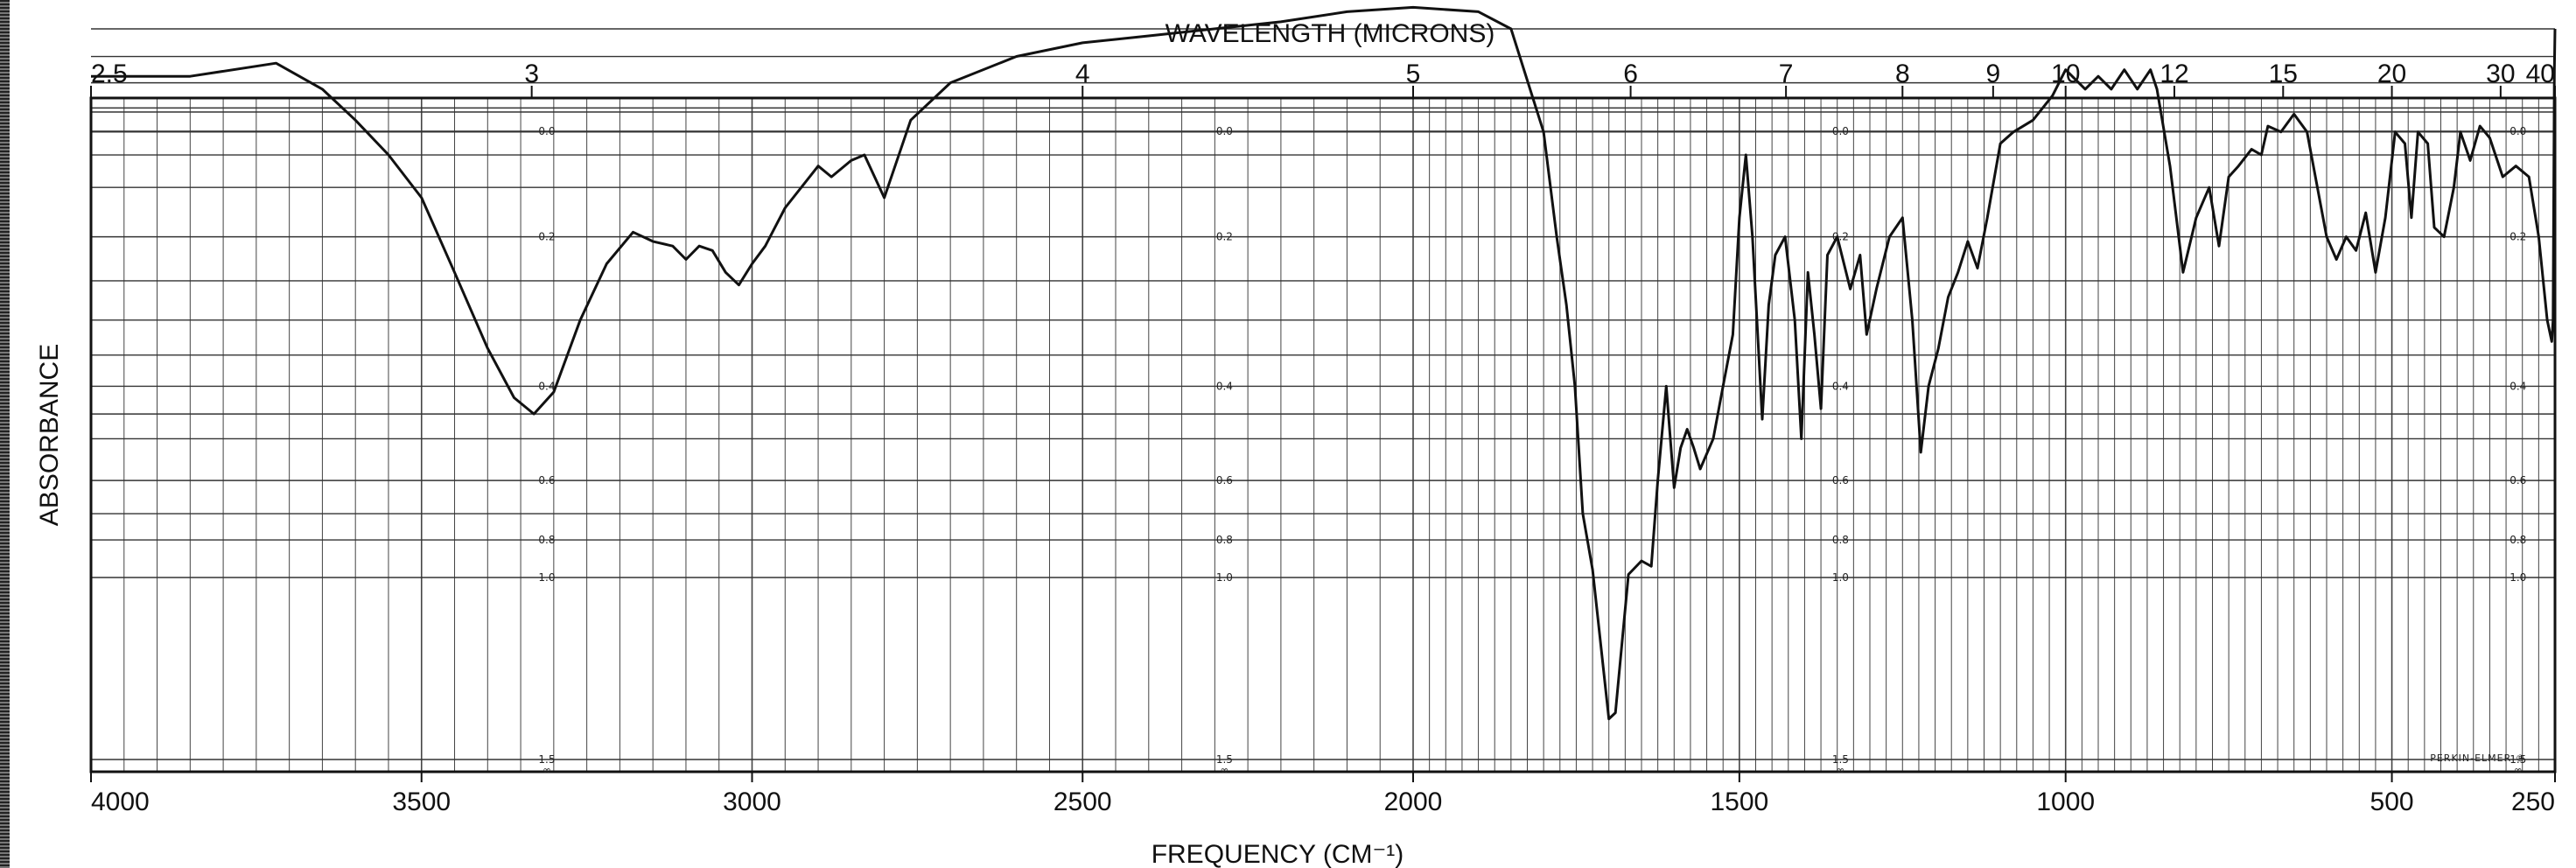 This screenshot has width=2576, height=868. I want to click on top-axis-tick-label: 15, so click(2283, 74).